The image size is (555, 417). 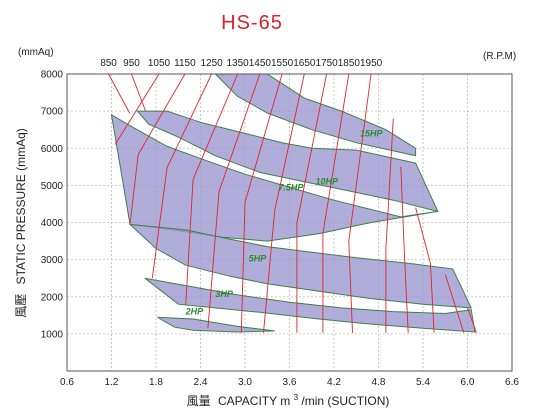 What do you see at coordinates (131, 63) in the screenshot?
I see `rpm-label-950: 950` at bounding box center [131, 63].